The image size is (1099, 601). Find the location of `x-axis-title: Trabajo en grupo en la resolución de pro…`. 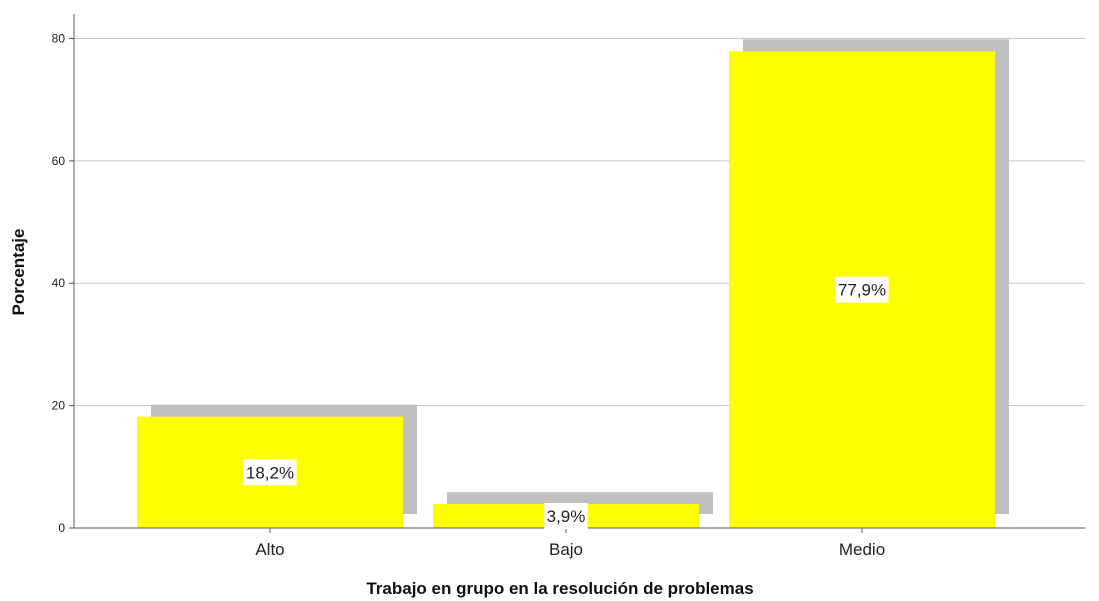

x-axis-title: Trabajo en grupo en la resolución de pro… is located at coordinates (559, 588).